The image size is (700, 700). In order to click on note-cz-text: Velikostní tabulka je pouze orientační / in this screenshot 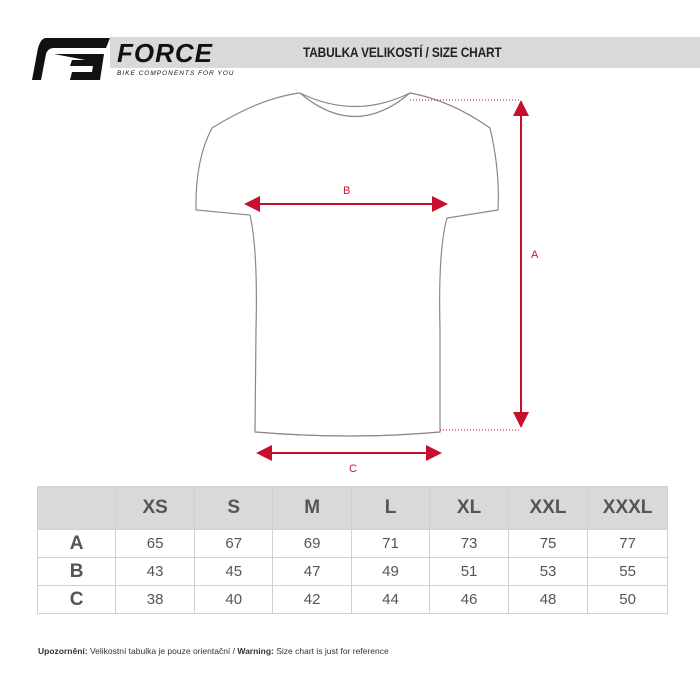, I will do `click(162, 651)`.